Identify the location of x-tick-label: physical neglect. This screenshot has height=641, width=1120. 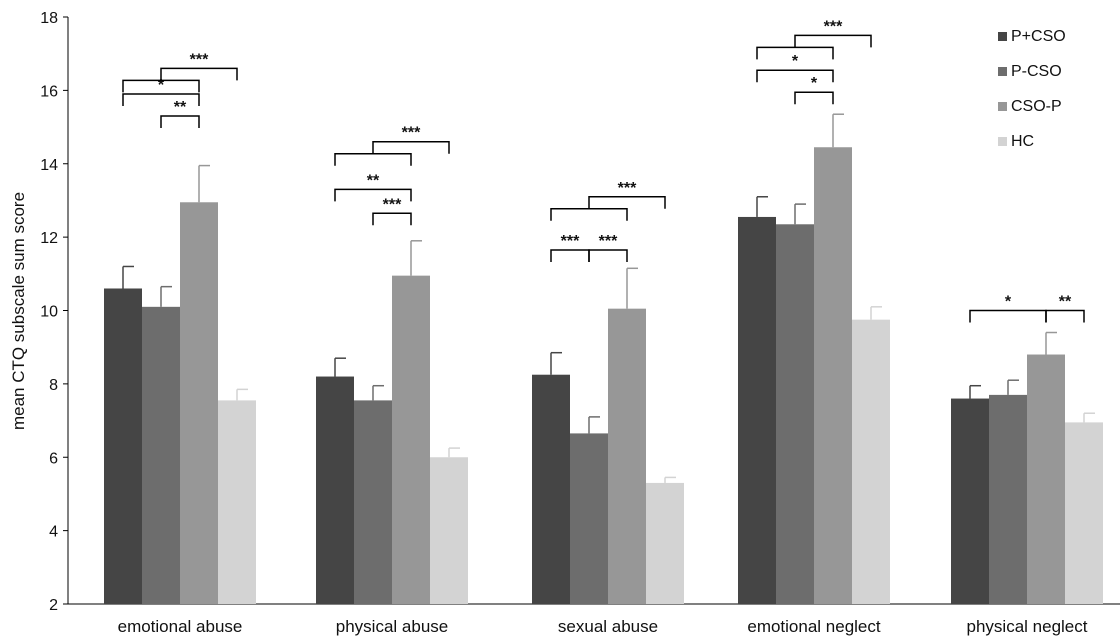
(1027, 626).